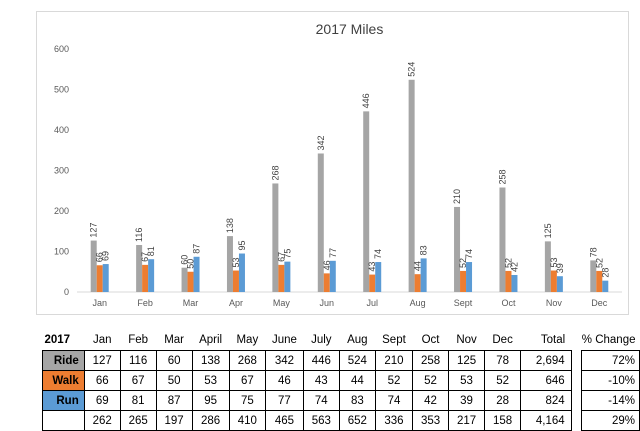 Image resolution: width=640 pixels, height=431 pixels. Describe the element at coordinates (350, 29) in the screenshot. I see `chart-title: 2017 Miles` at that location.